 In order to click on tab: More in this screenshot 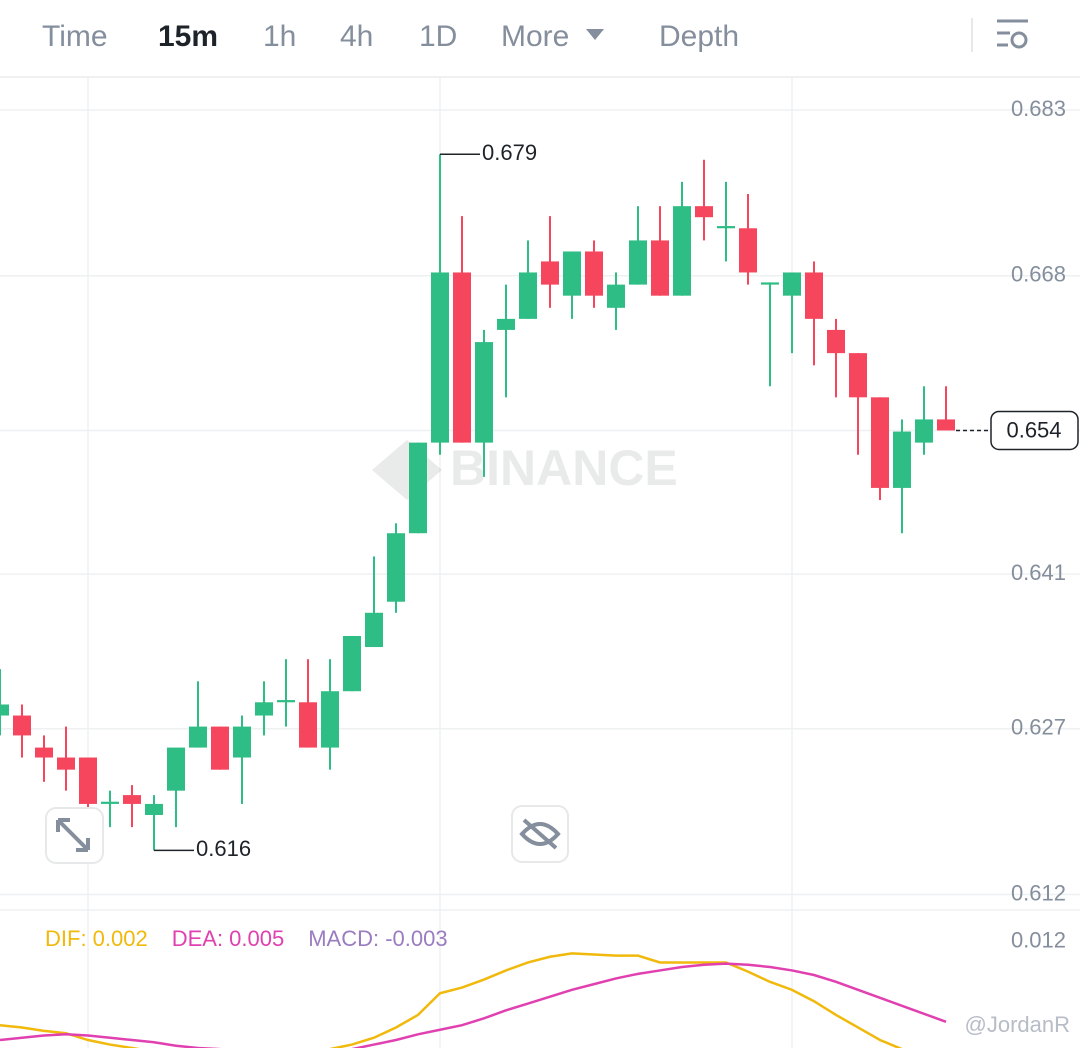, I will do `click(535, 36)`.